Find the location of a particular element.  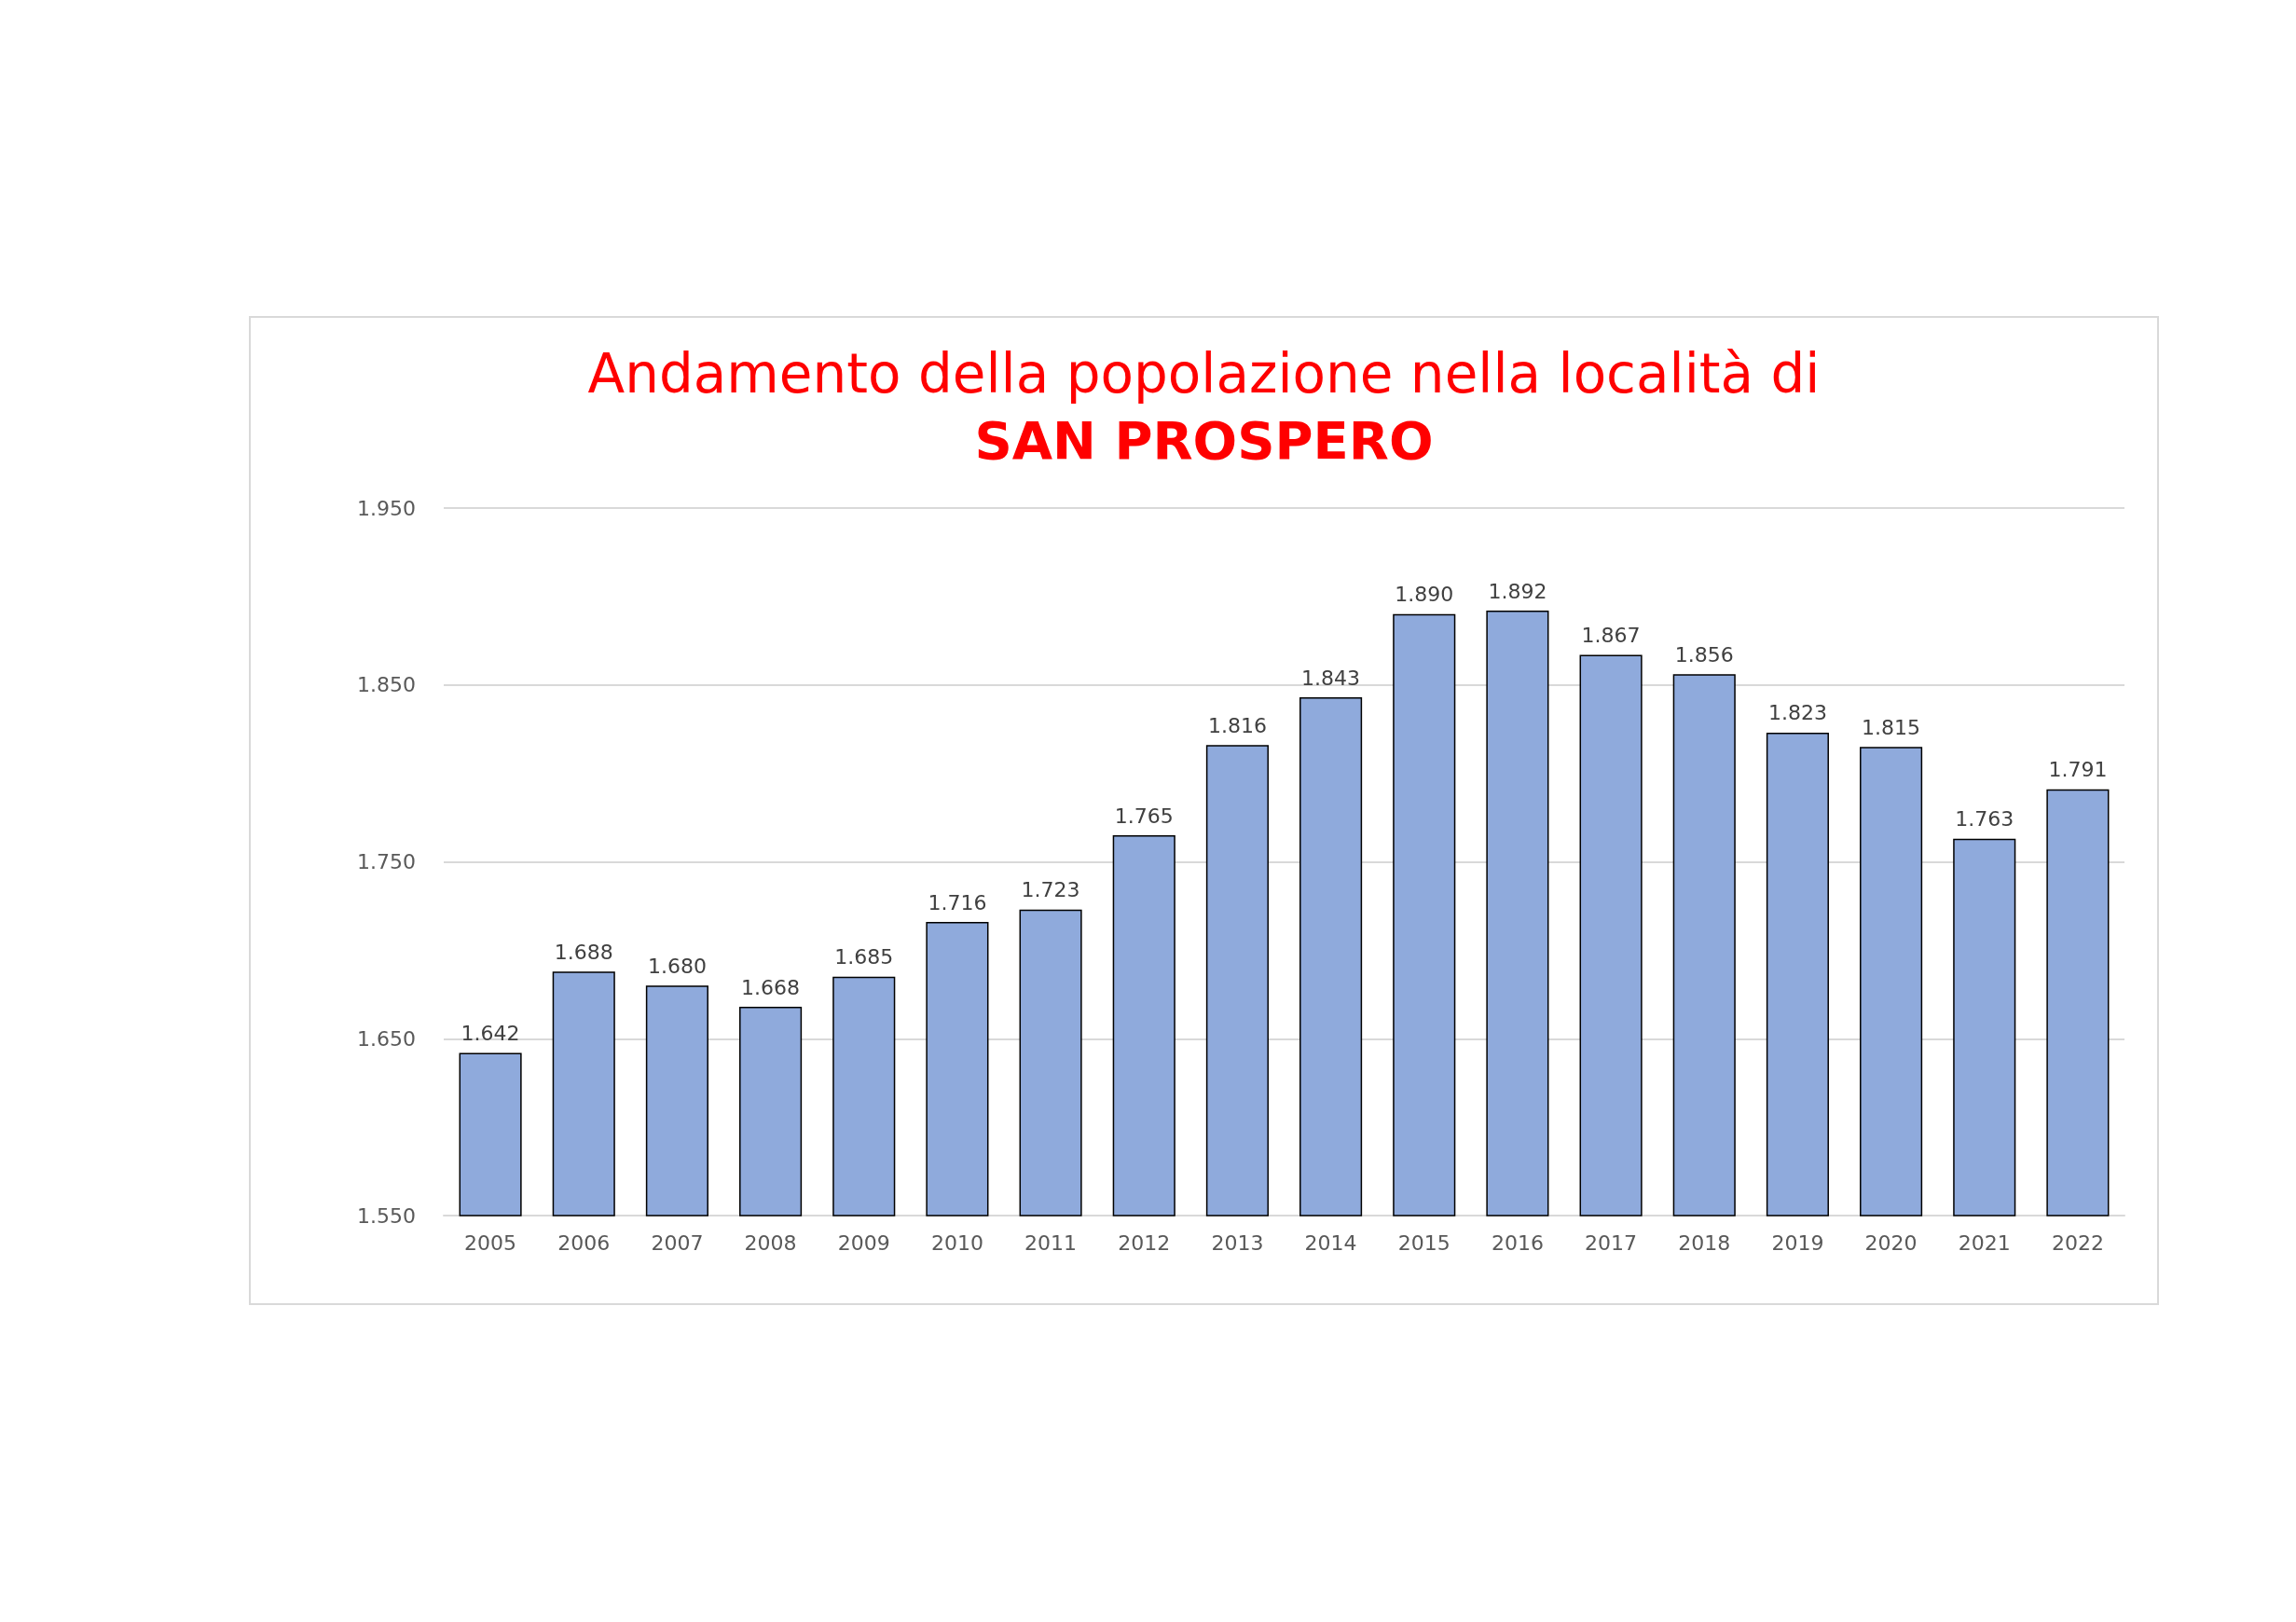

y-tick-label: 1.850 is located at coordinates (386, 685).